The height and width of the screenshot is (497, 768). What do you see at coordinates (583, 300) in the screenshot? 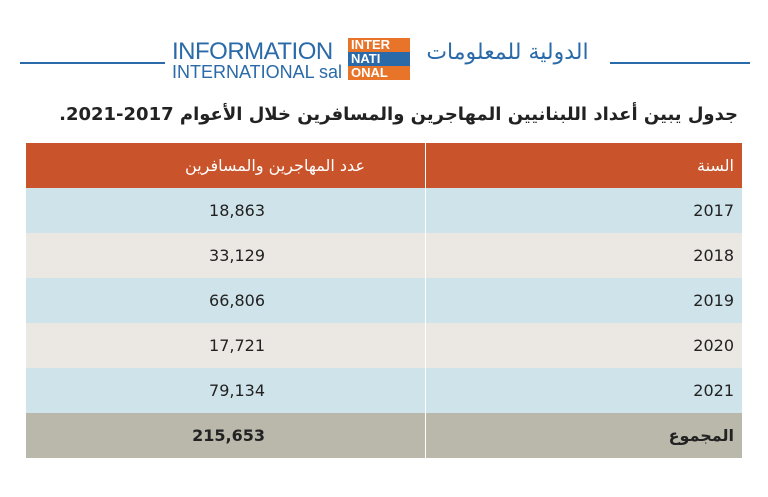
I see `year: 2019` at bounding box center [583, 300].